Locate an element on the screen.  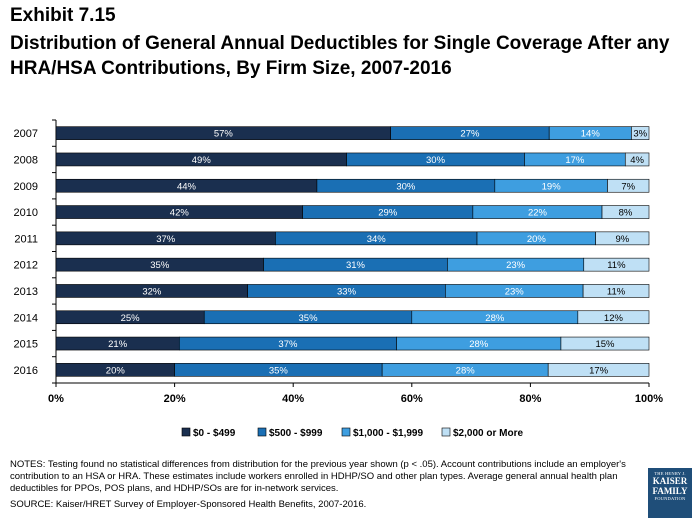
logo-line2: KAISER is located at coordinates (670, 481).